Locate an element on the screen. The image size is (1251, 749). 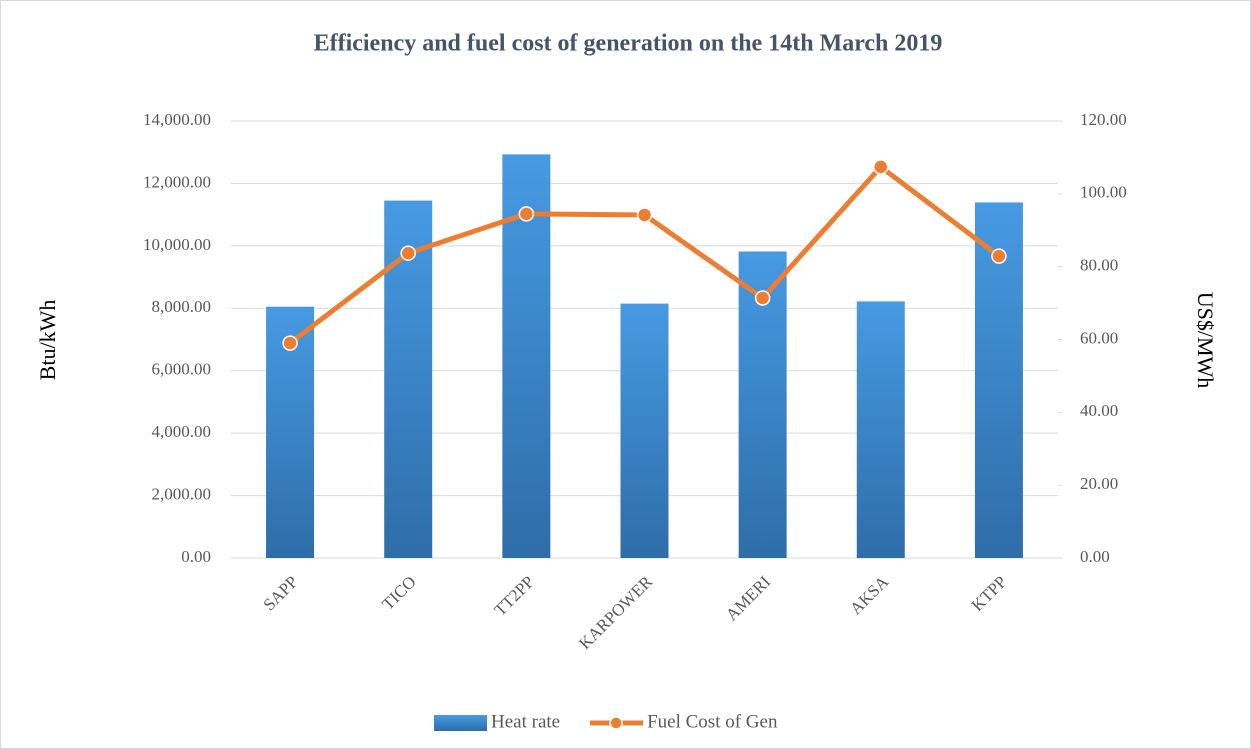
y2-tick-label: 0.00 is located at coordinates (1095, 556).